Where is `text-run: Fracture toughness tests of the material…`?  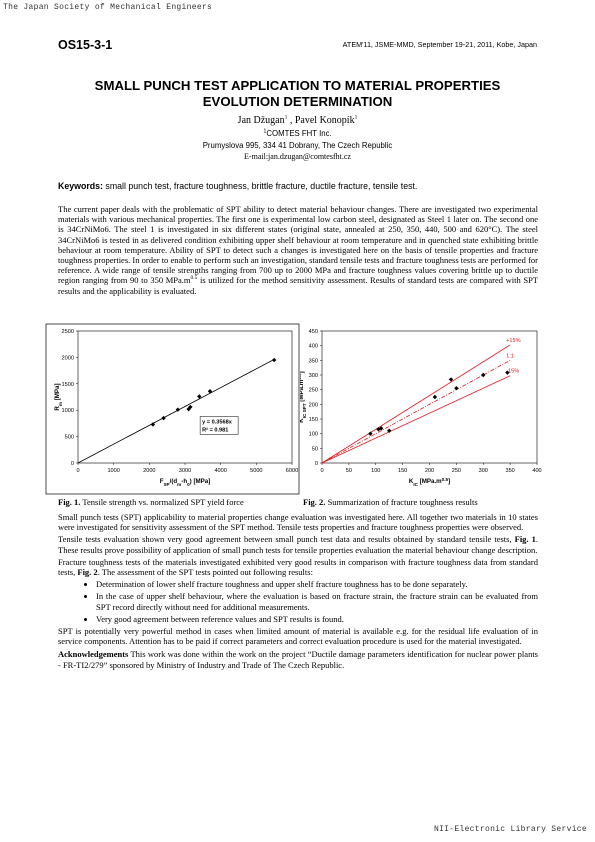
text-run: Fracture toughness tests of the material… is located at coordinates (298, 567).